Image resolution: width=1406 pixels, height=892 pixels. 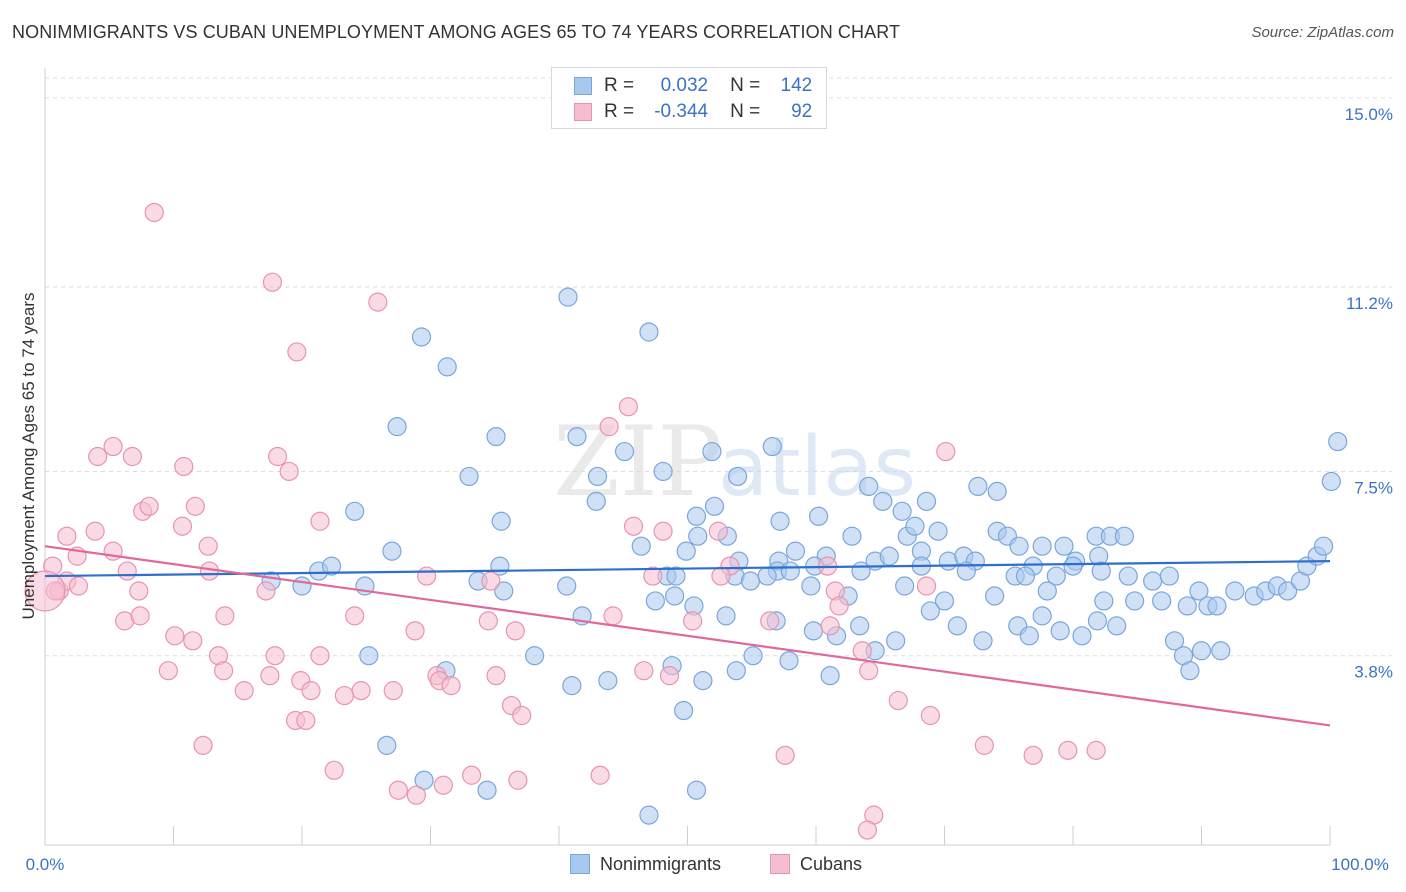 What do you see at coordinates (45, 591) in the screenshot?
I see `cubans-point-large` at bounding box center [45, 591].